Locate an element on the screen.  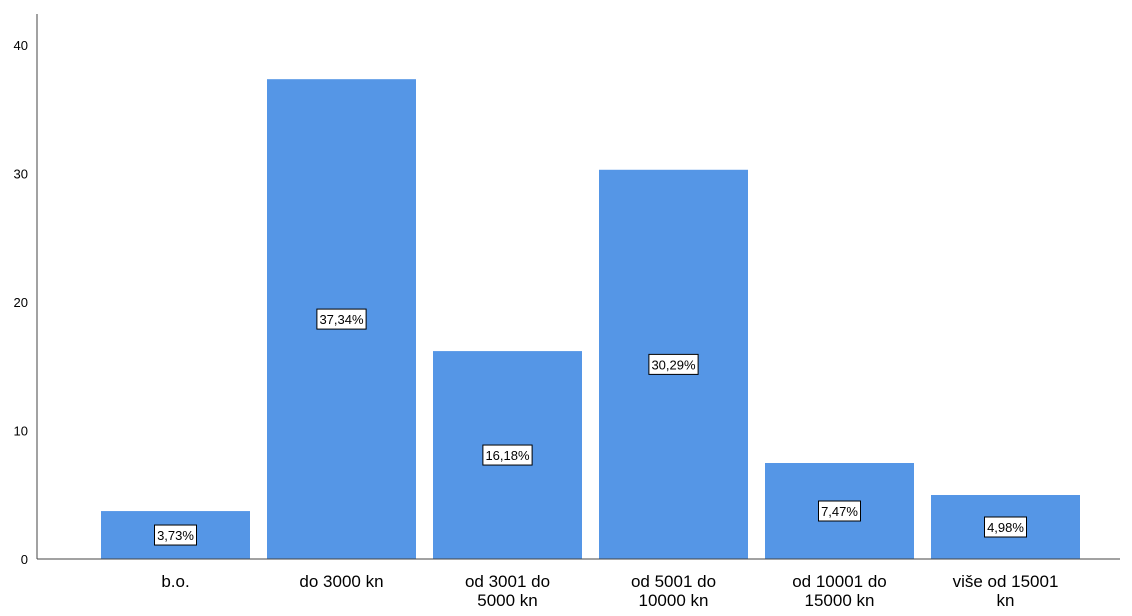
data-label-text: 16,18% is located at coordinates (507, 455).